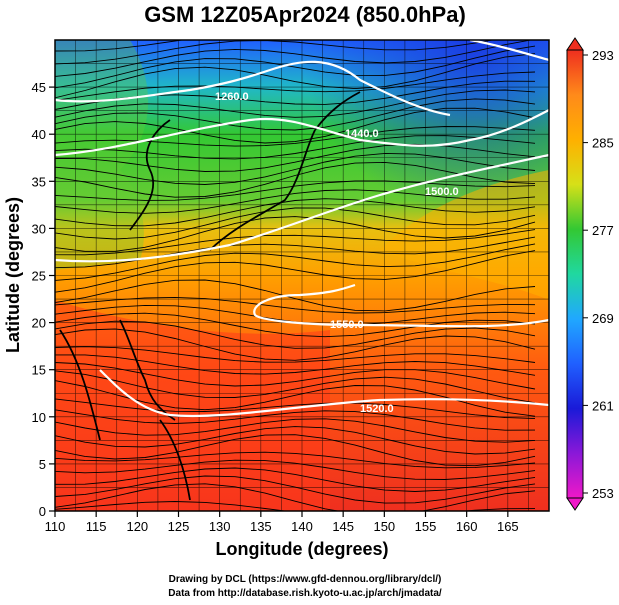 The height and width of the screenshot is (605, 619). What do you see at coordinates (232, 97) in the screenshot?
I see `contour-label: 1260.0` at bounding box center [232, 97].